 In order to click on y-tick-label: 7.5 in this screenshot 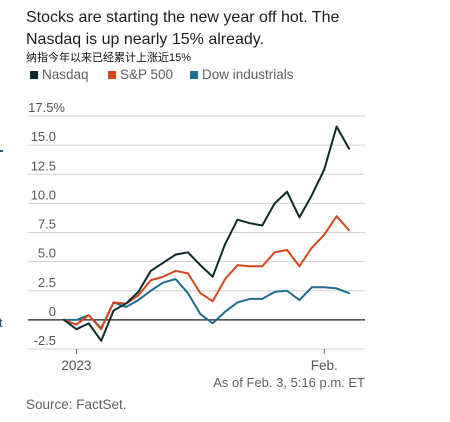, I will do `click(47, 224)`.